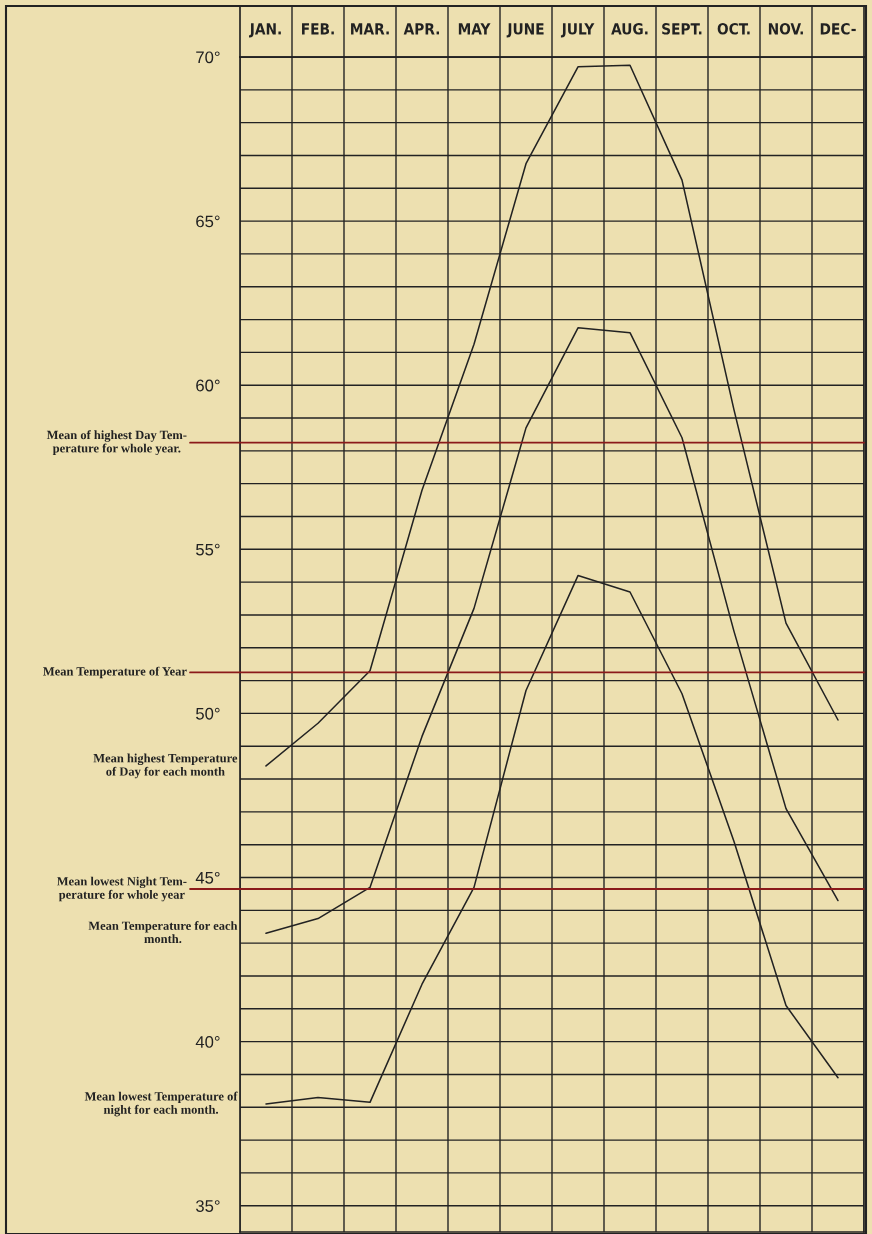 The width and height of the screenshot is (872, 1234). Describe the element at coordinates (785, 29) in the screenshot. I see `x-tick-label: NOV.` at that location.